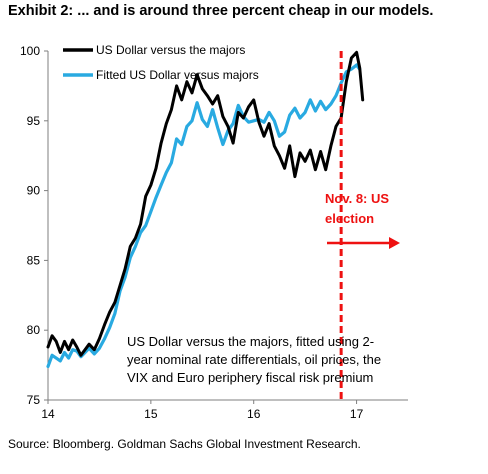 The height and width of the screenshot is (474, 488). I want to click on event-label-line2: election, so click(349, 218).